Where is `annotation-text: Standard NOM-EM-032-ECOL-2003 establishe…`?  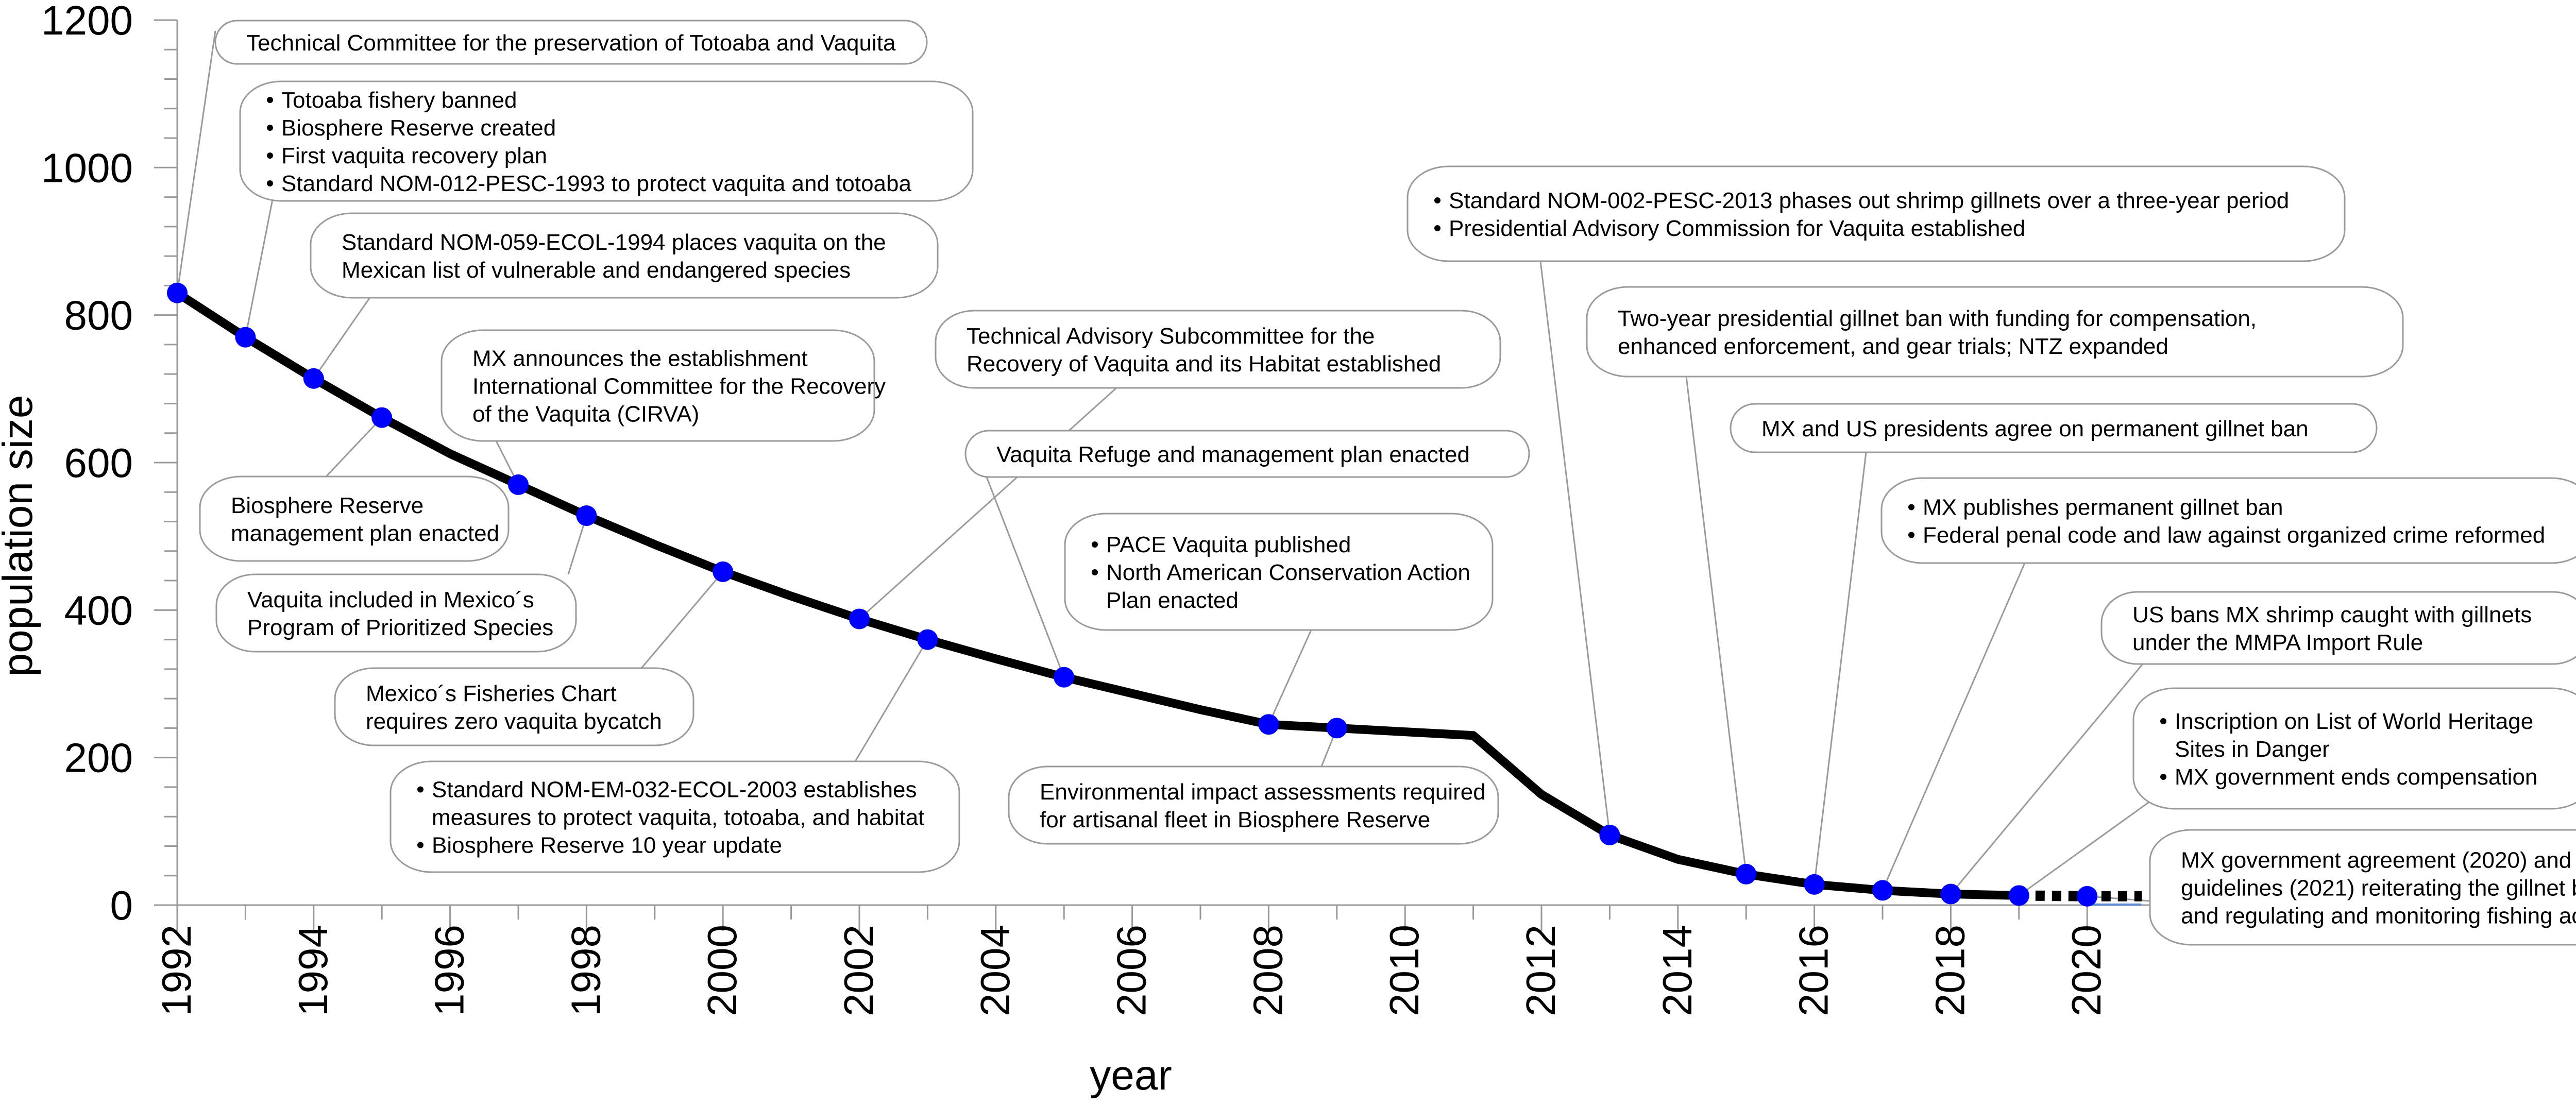 annotation-text: Standard NOM-EM-032-ECOL-2003 establishe… is located at coordinates (674, 790).